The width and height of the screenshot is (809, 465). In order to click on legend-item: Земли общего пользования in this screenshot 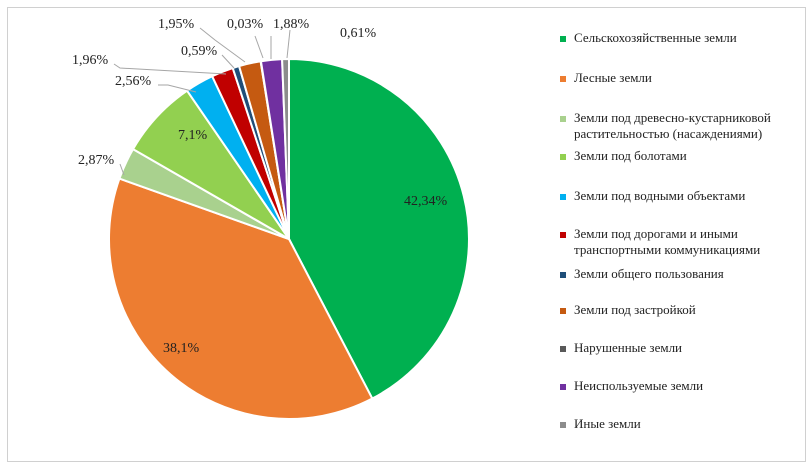, I will do `click(684, 274)`.